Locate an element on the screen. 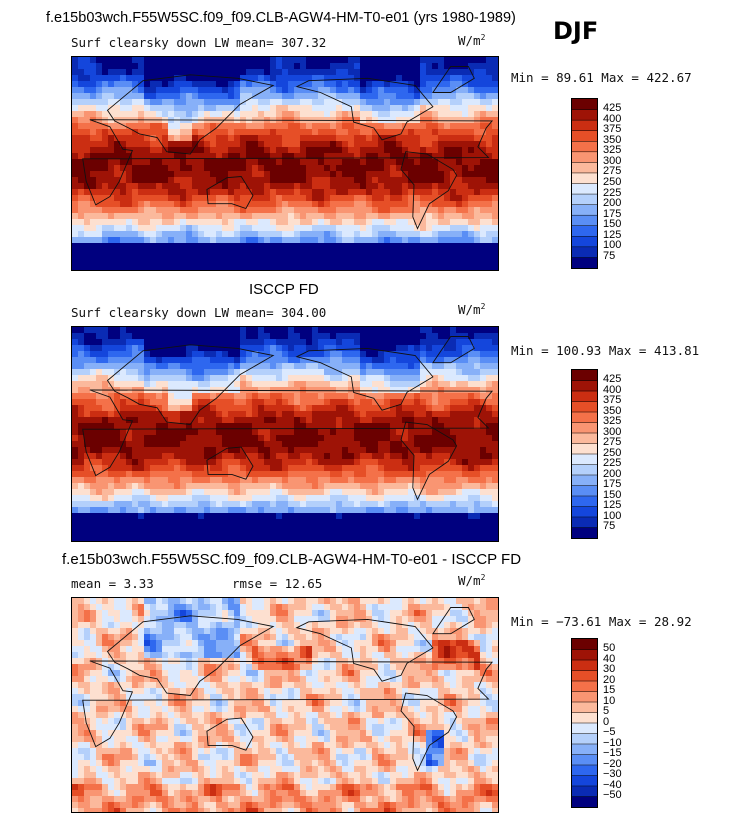 The height and width of the screenshot is (816, 733). coastline is located at coordinates (364, 109).